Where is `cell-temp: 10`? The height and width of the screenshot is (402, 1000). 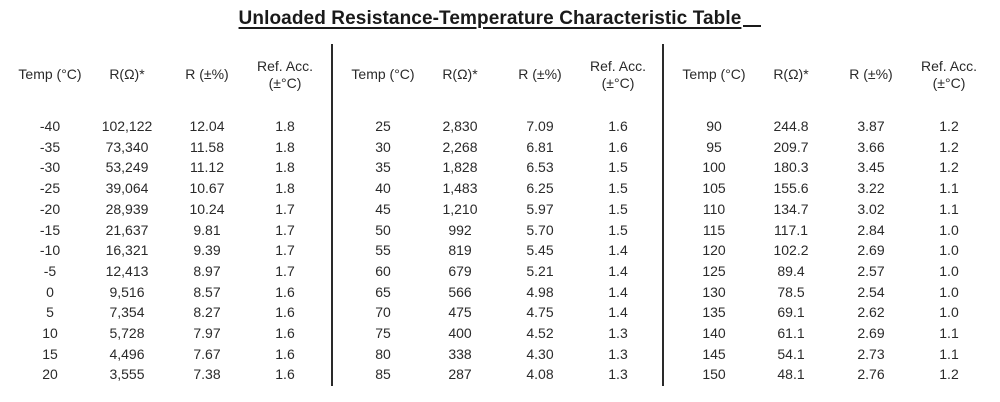
cell-temp: 10 is located at coordinates (50, 333).